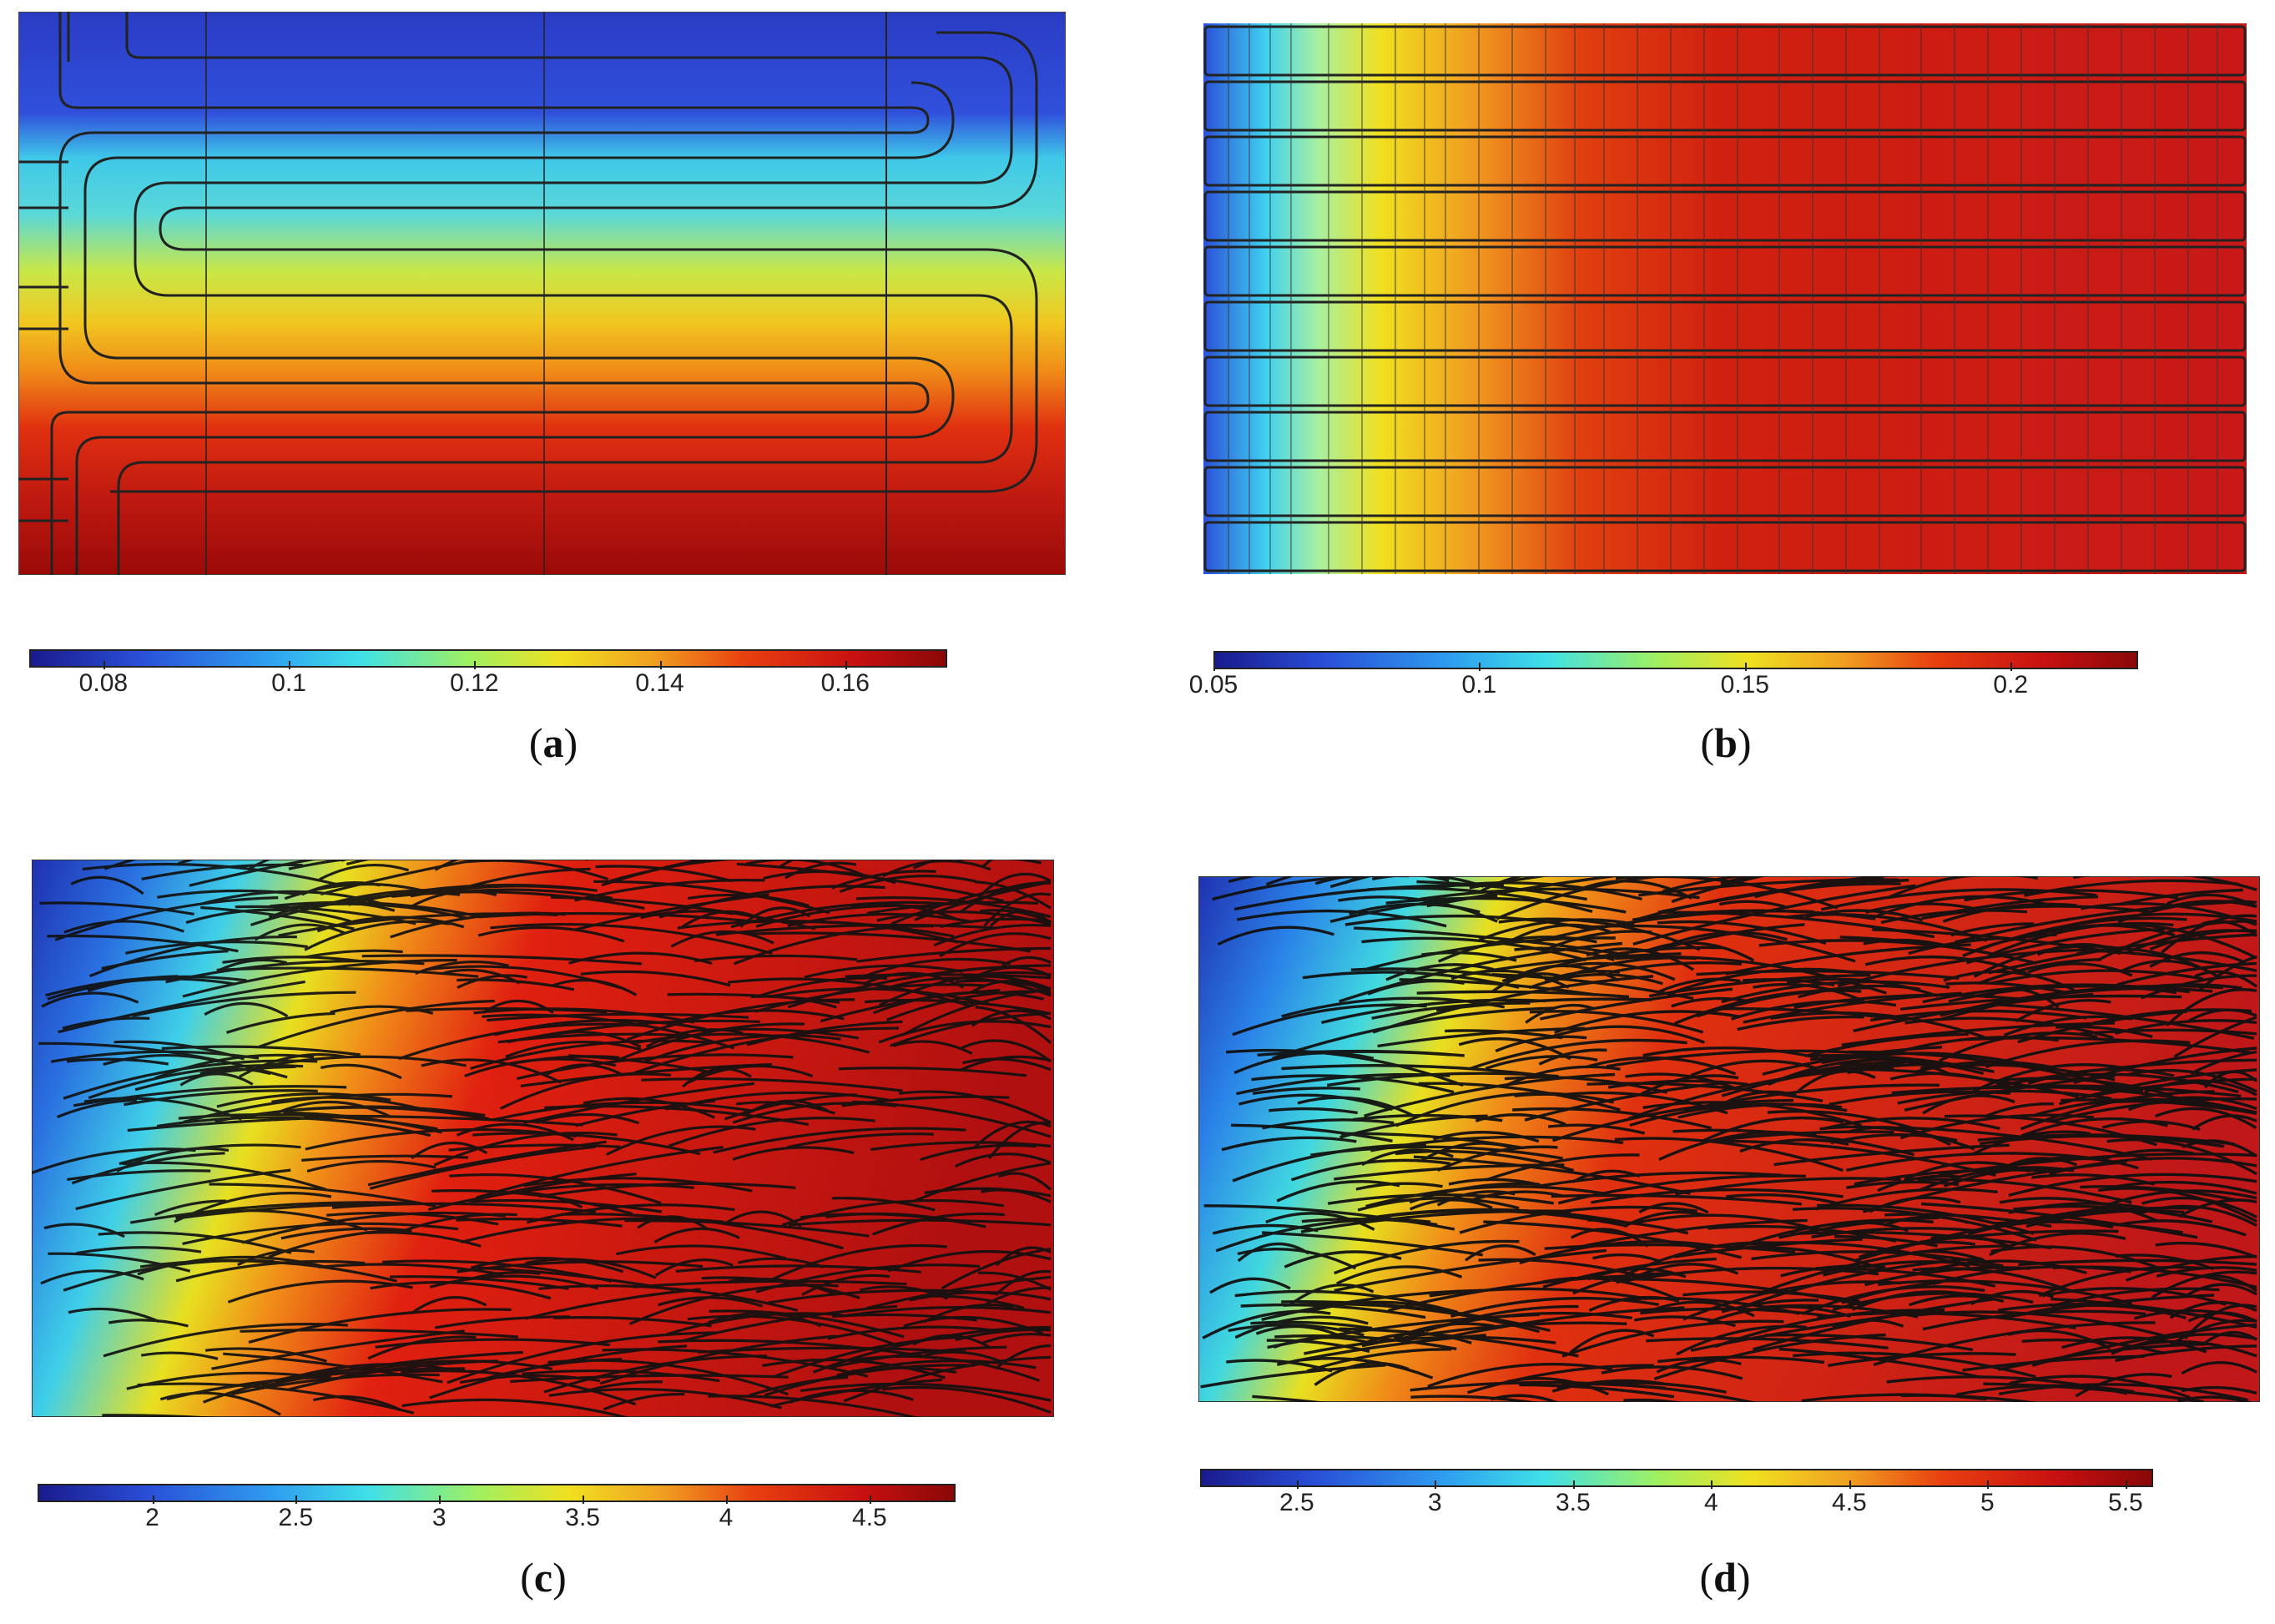  Describe the element at coordinates (1723, 298) in the screenshot. I see `panel-b-cell-dividers` at that location.